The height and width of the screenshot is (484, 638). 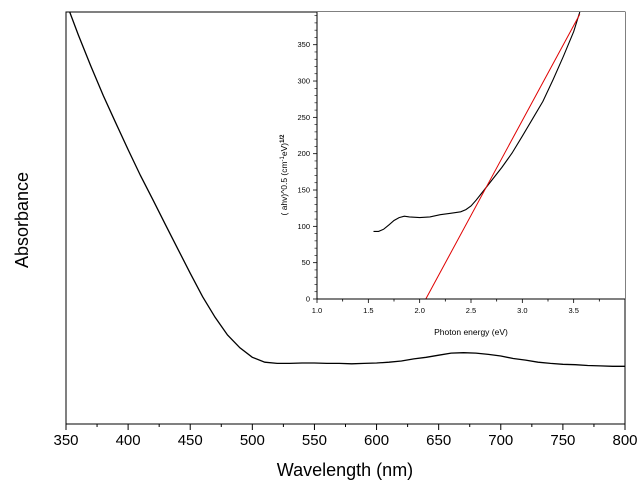 What do you see at coordinates (438, 440) in the screenshot?
I see `main-x-tick-label: 650` at bounding box center [438, 440].